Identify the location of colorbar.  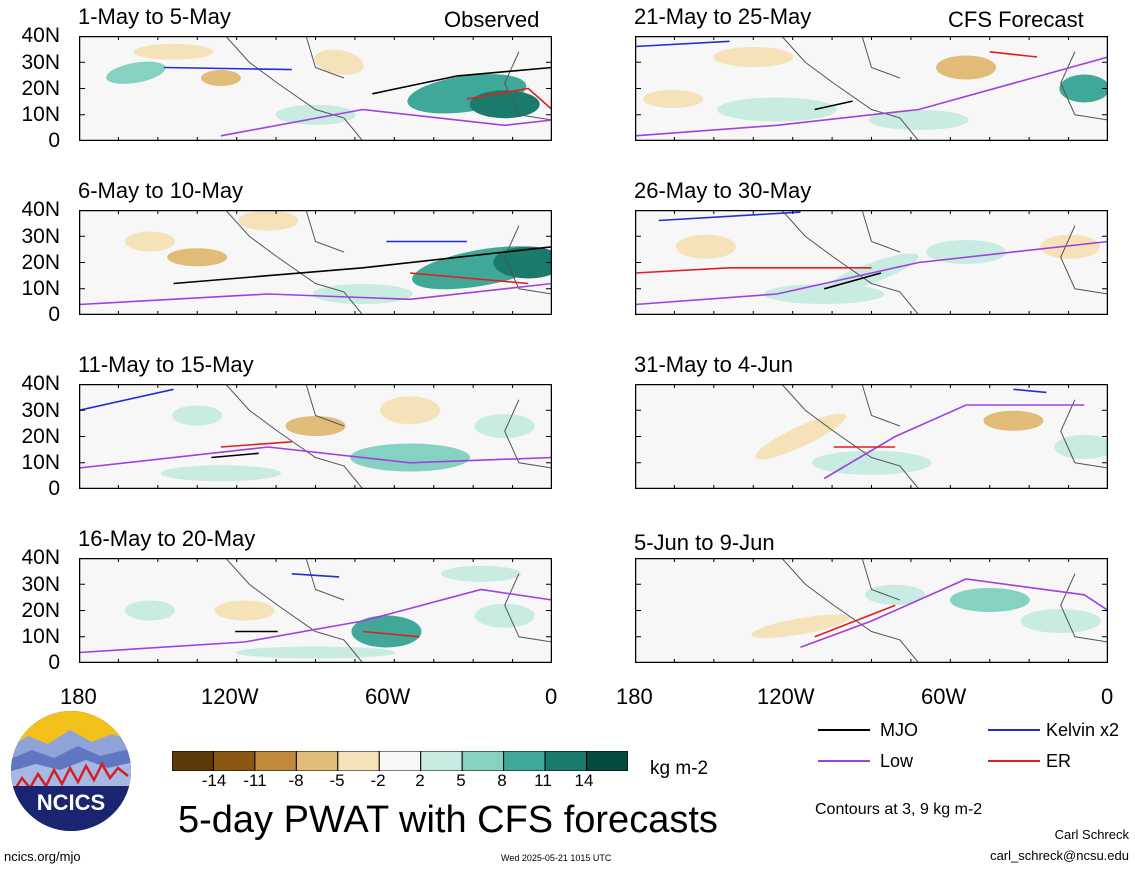
(400, 763).